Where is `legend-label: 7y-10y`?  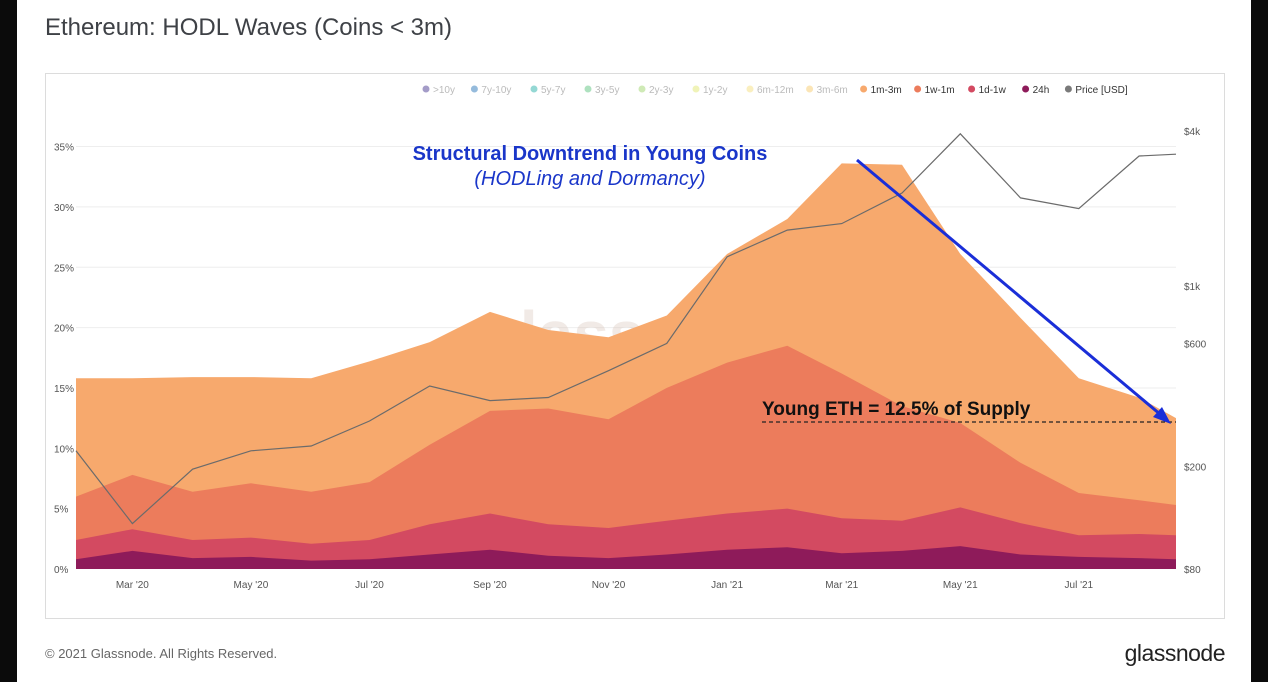 legend-label: 7y-10y is located at coordinates (496, 90).